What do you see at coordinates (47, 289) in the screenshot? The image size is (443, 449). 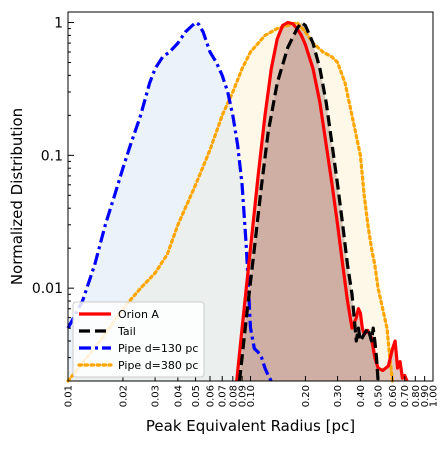 I see `y-tick-label: 0.01` at bounding box center [47, 289].